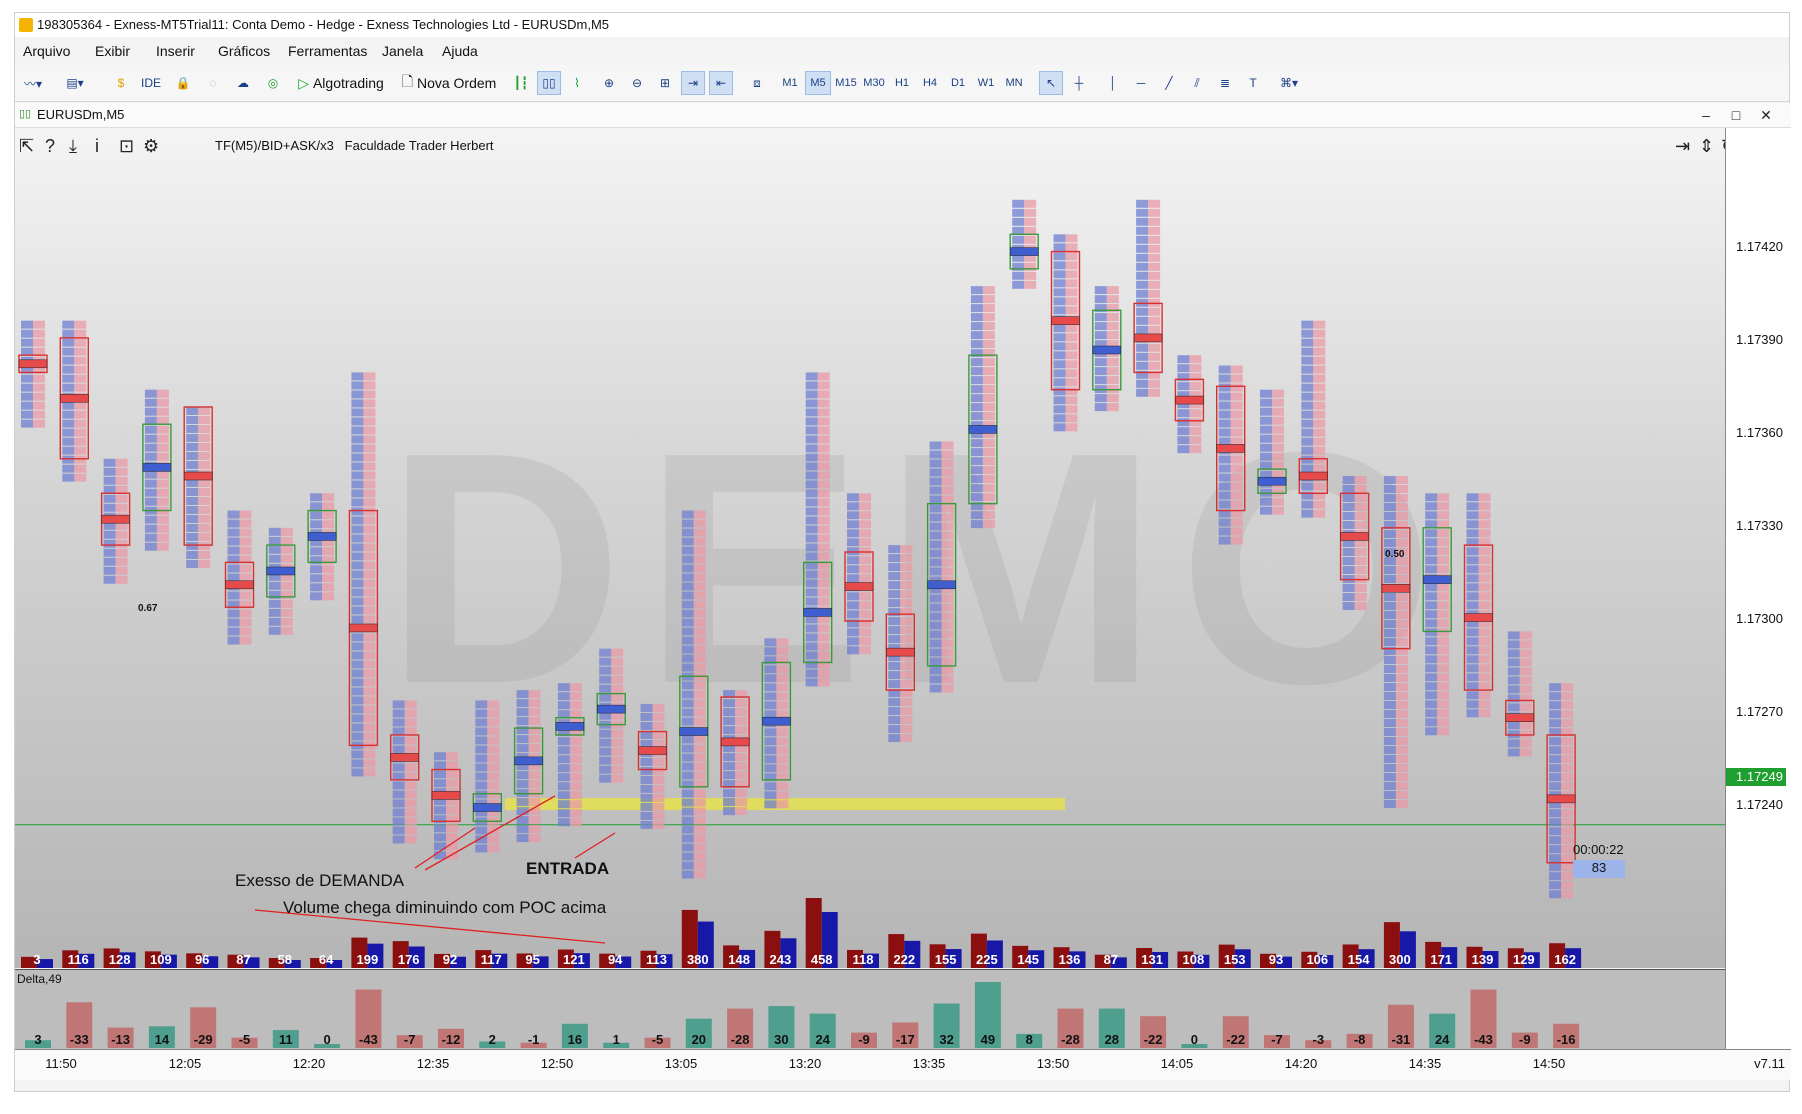 The image size is (1802, 1114). What do you see at coordinates (757, 82) in the screenshot?
I see `screenshot-icon: ⧈` at bounding box center [757, 82].